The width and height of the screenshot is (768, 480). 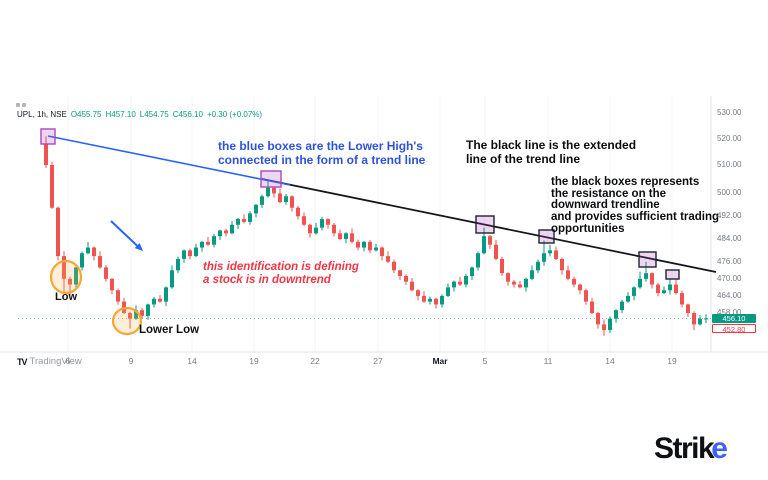 I want to click on price-axis-label: 476.00, so click(x=729, y=261).